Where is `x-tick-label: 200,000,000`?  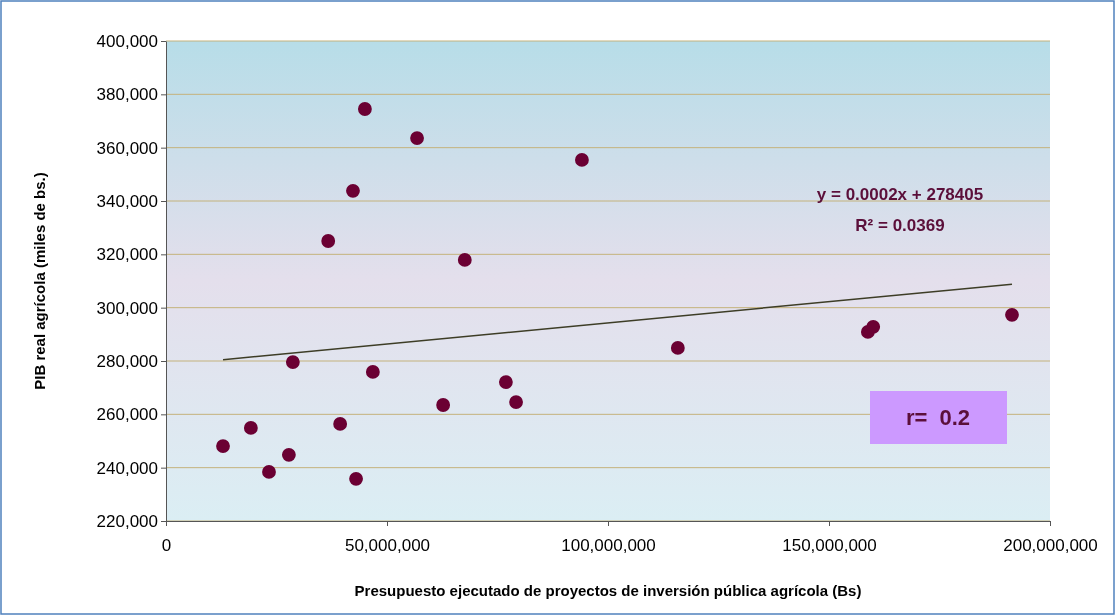 x-tick-label: 200,000,000 is located at coordinates (1050, 546).